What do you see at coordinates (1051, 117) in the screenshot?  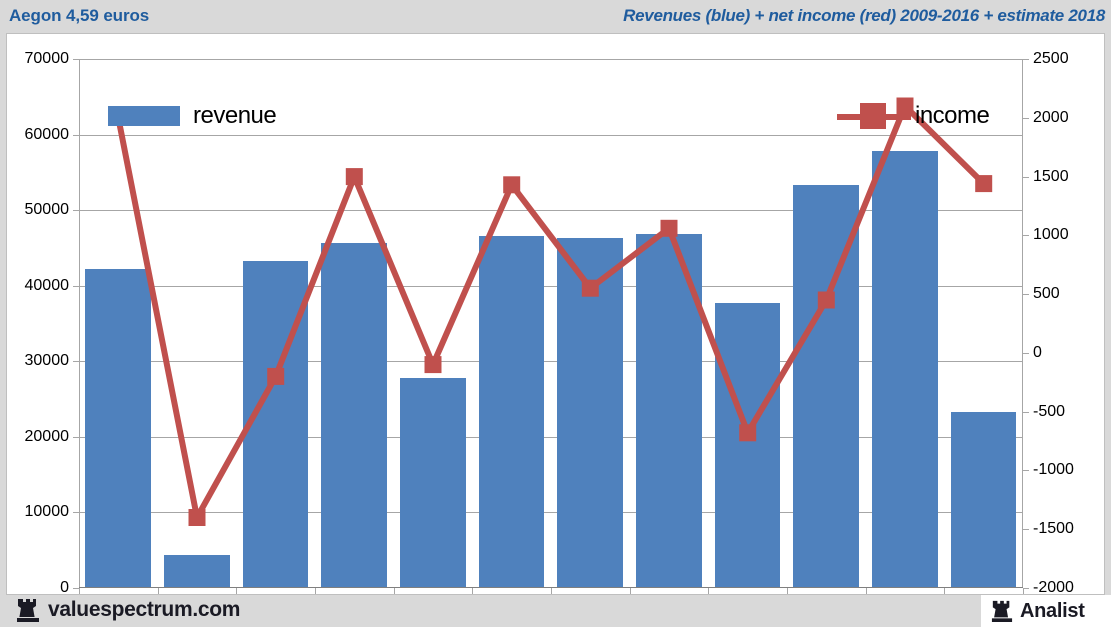 I see `right-axis-tick-label: 2000` at bounding box center [1051, 117].